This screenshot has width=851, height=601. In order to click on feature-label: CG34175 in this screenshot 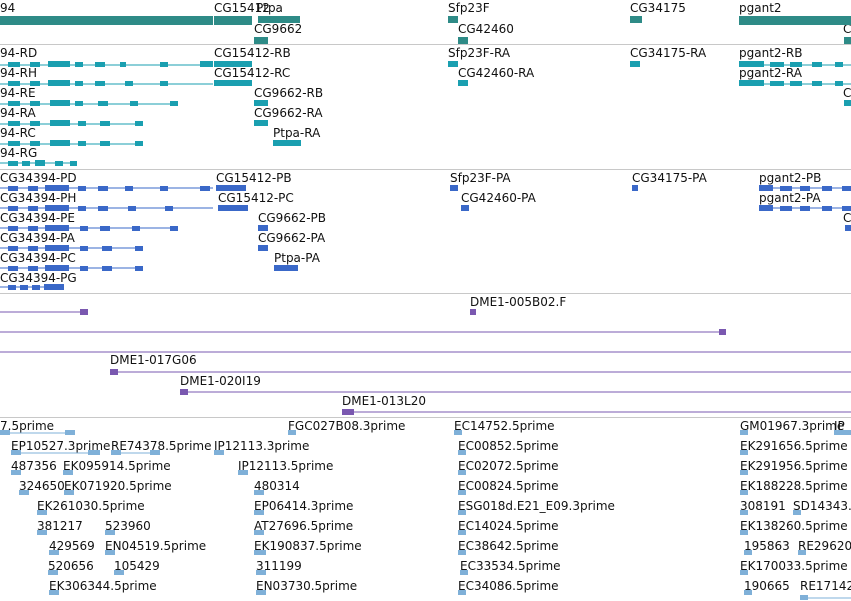, I will do `click(658, 8)`.